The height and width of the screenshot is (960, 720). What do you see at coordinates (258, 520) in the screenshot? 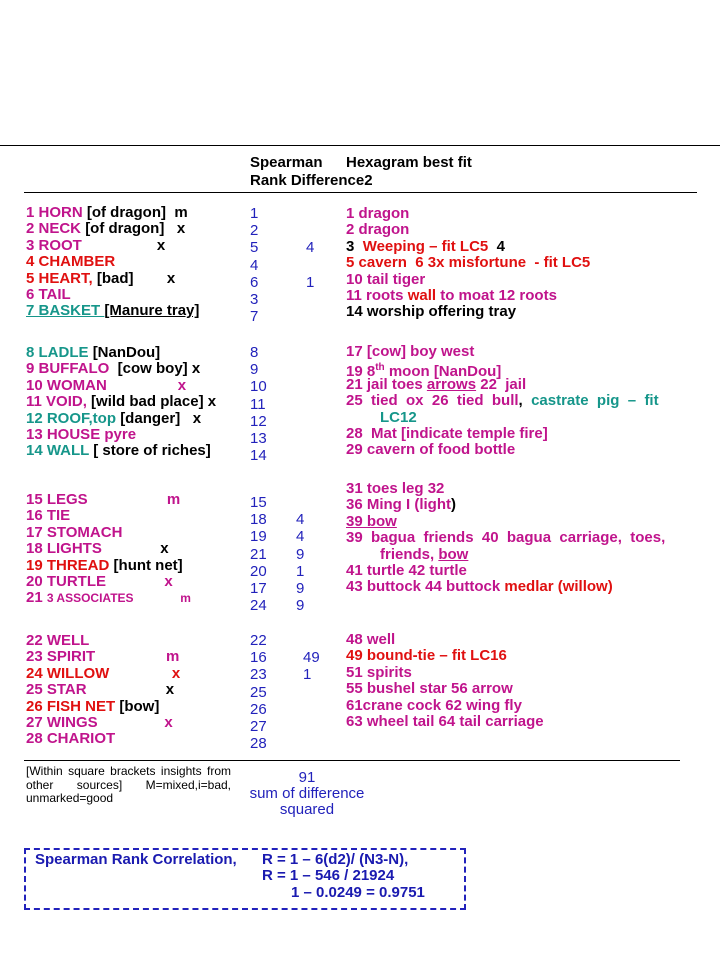
I see `rank-value: 18` at bounding box center [258, 520].